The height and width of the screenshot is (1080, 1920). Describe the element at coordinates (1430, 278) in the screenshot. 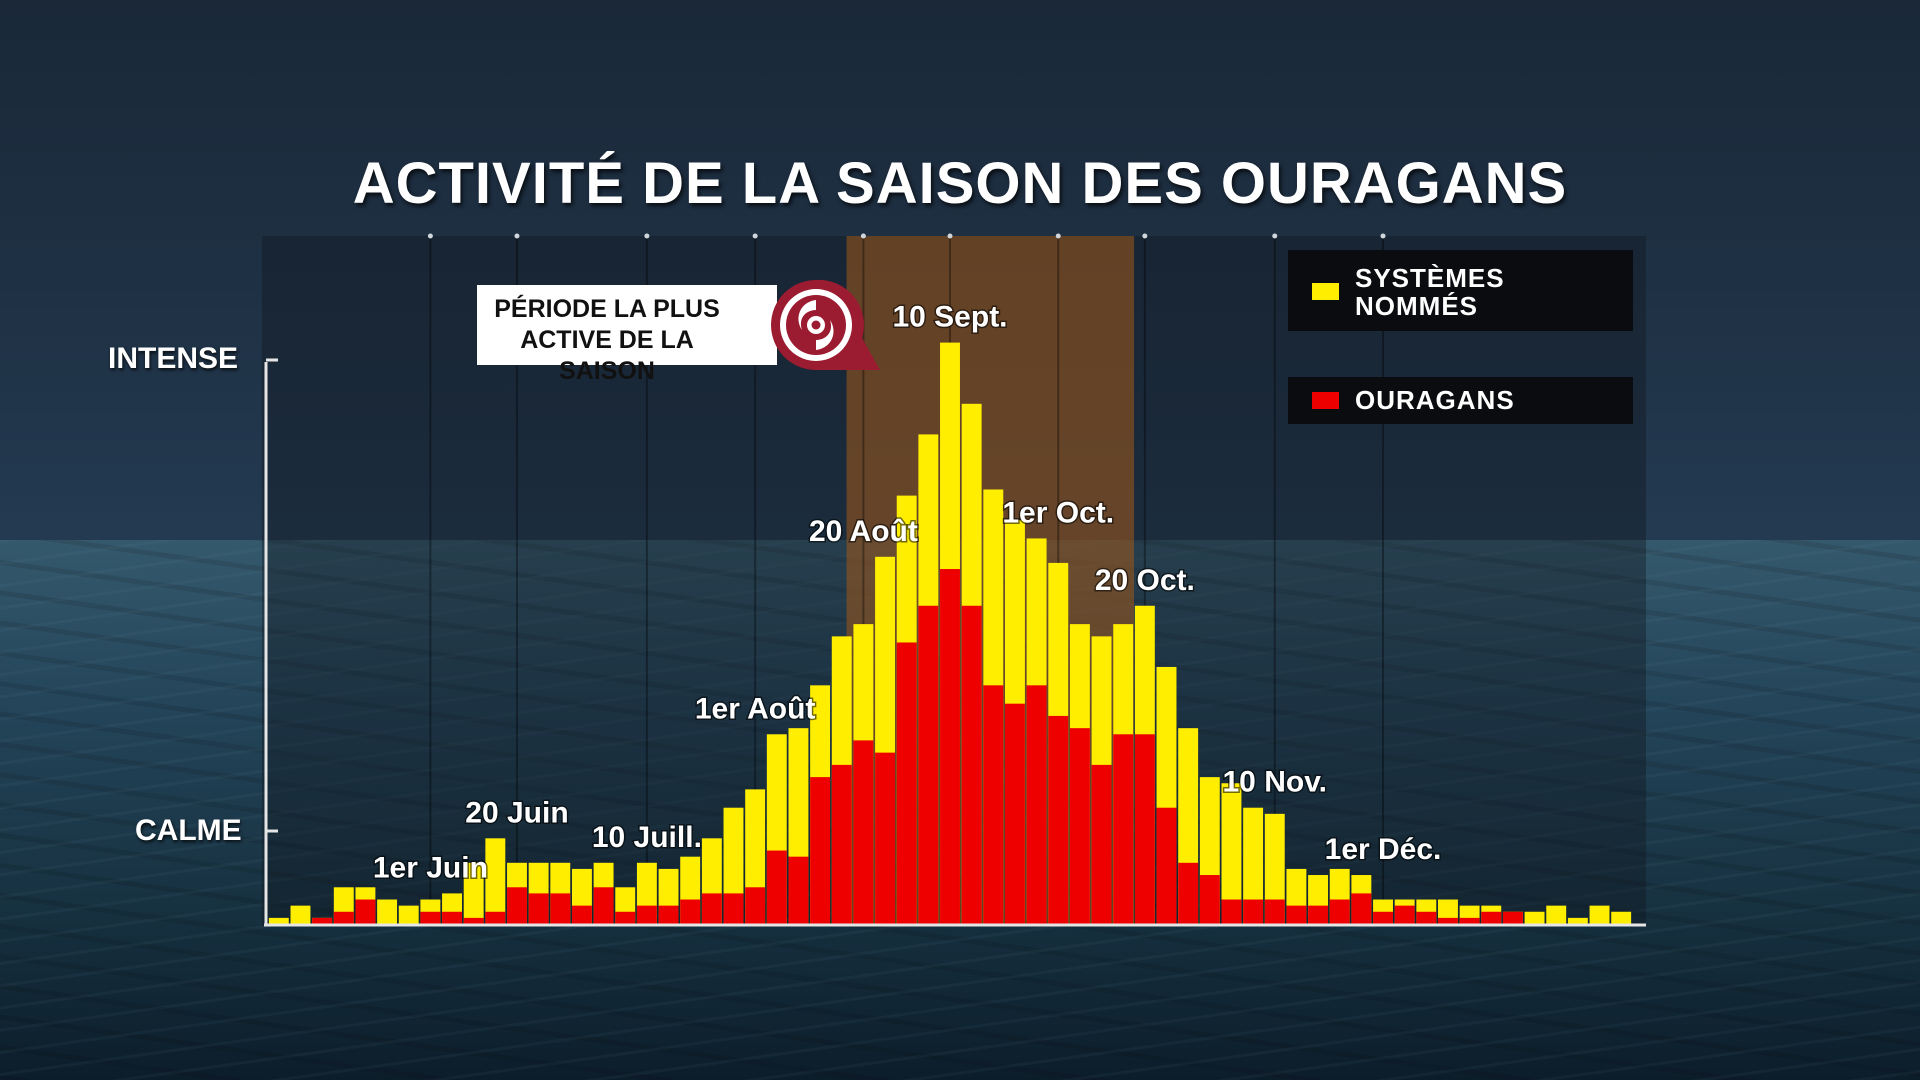

I see `legend-label-named-1: SYSTÈMES` at that location.